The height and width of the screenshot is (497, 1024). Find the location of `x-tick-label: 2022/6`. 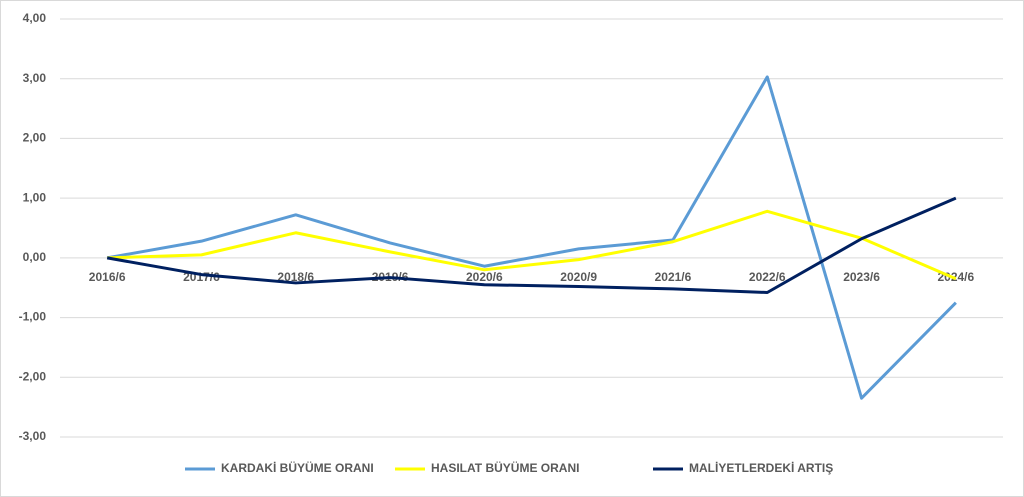

x-tick-label: 2022/6 is located at coordinates (767, 277).